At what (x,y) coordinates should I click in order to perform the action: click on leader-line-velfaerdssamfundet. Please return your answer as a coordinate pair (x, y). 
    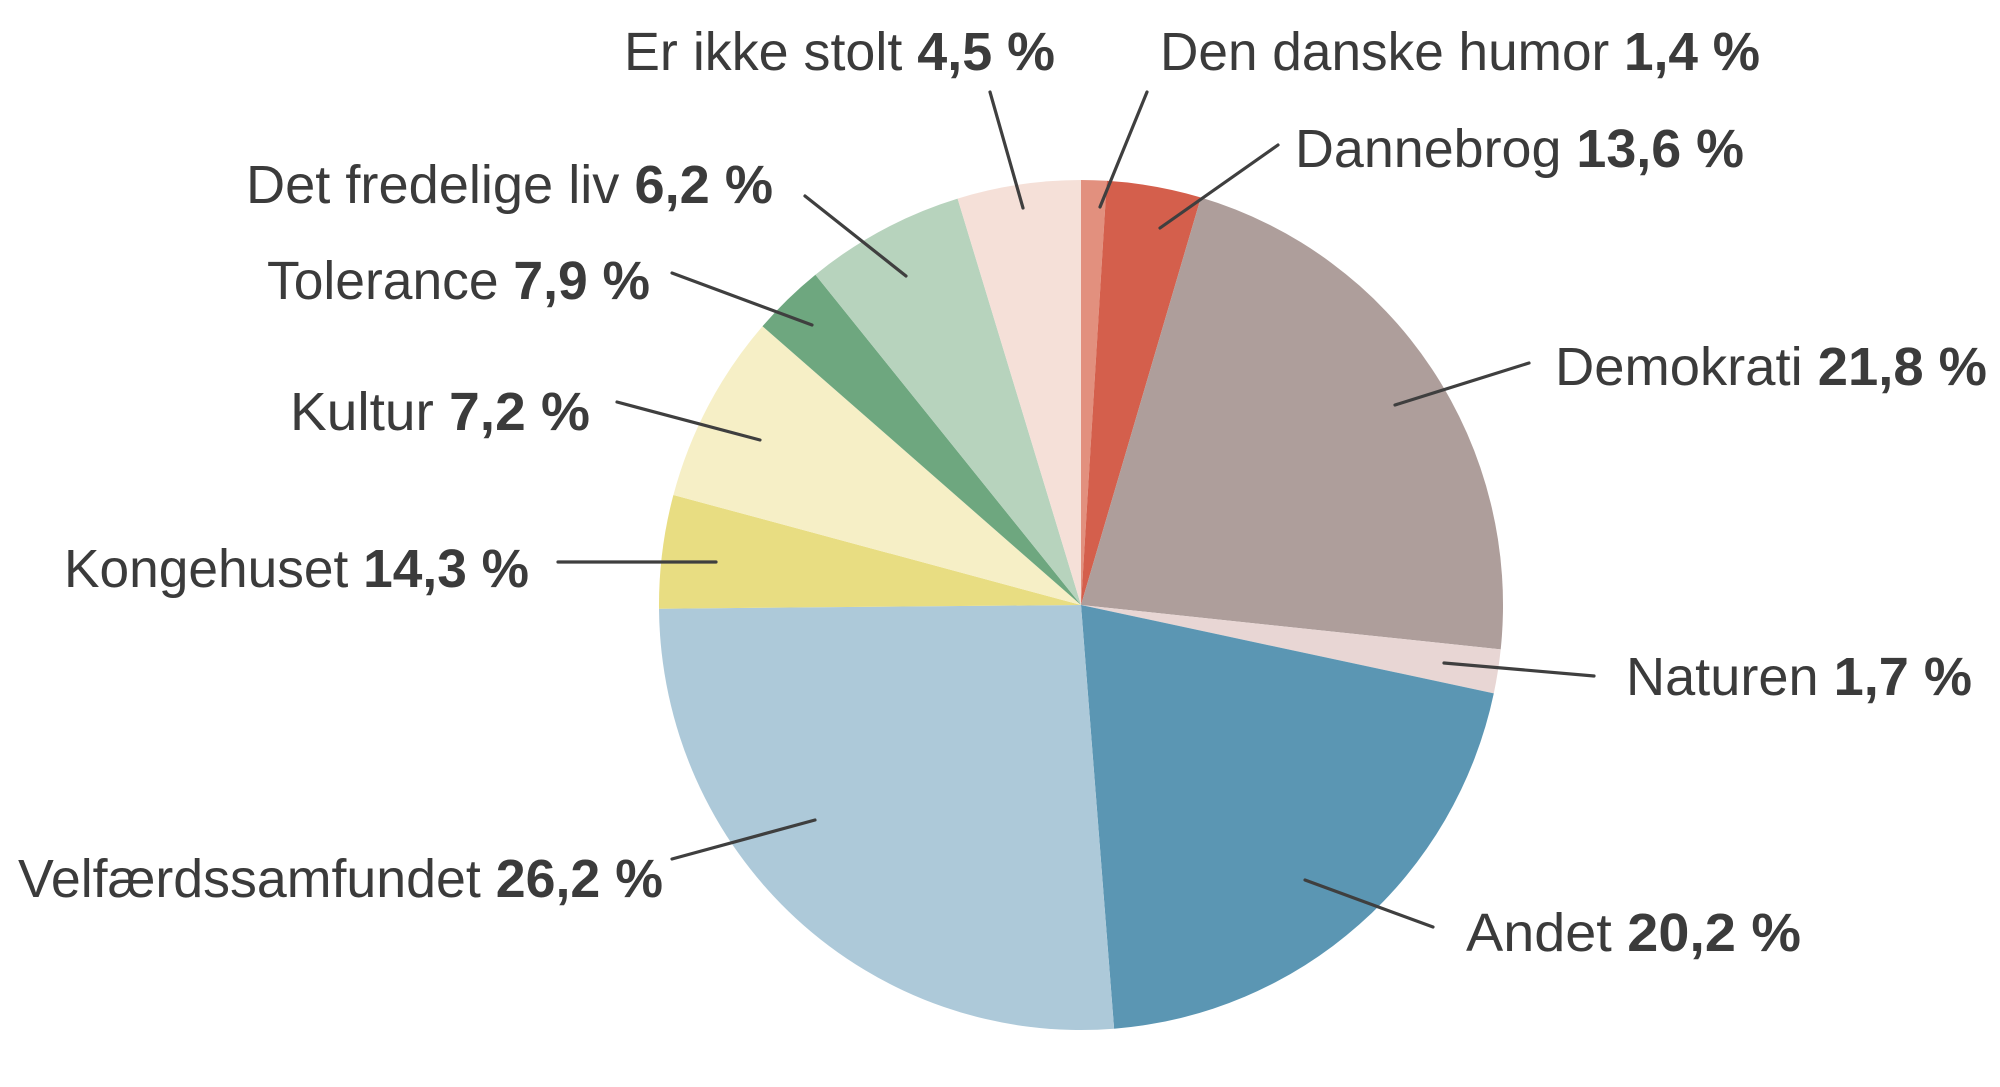
    Looking at the image, I should click on (743, 839).